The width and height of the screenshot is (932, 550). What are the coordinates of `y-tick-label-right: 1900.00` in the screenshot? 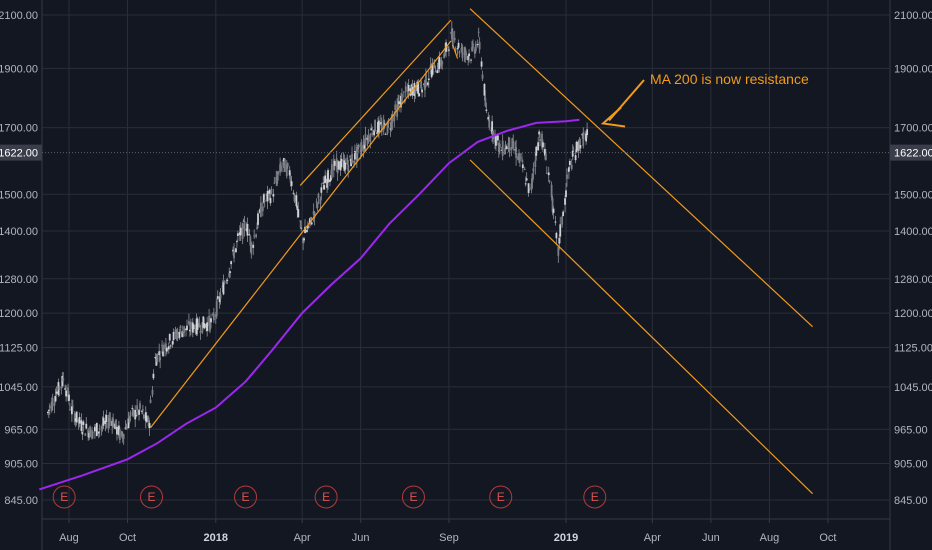 It's located at (913, 69).